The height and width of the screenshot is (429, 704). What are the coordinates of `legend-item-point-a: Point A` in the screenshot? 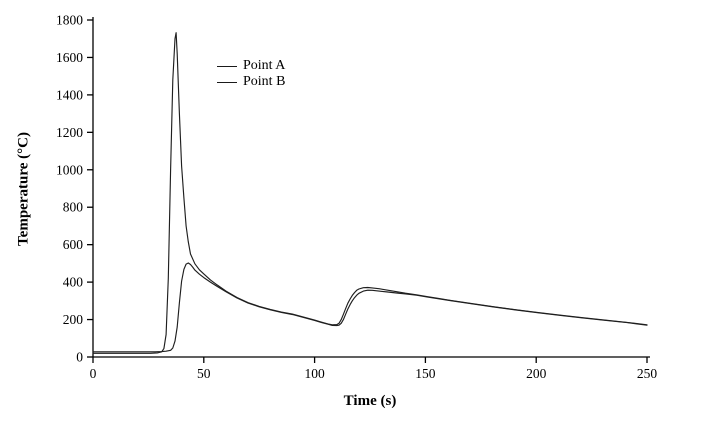 It's located at (251, 66).